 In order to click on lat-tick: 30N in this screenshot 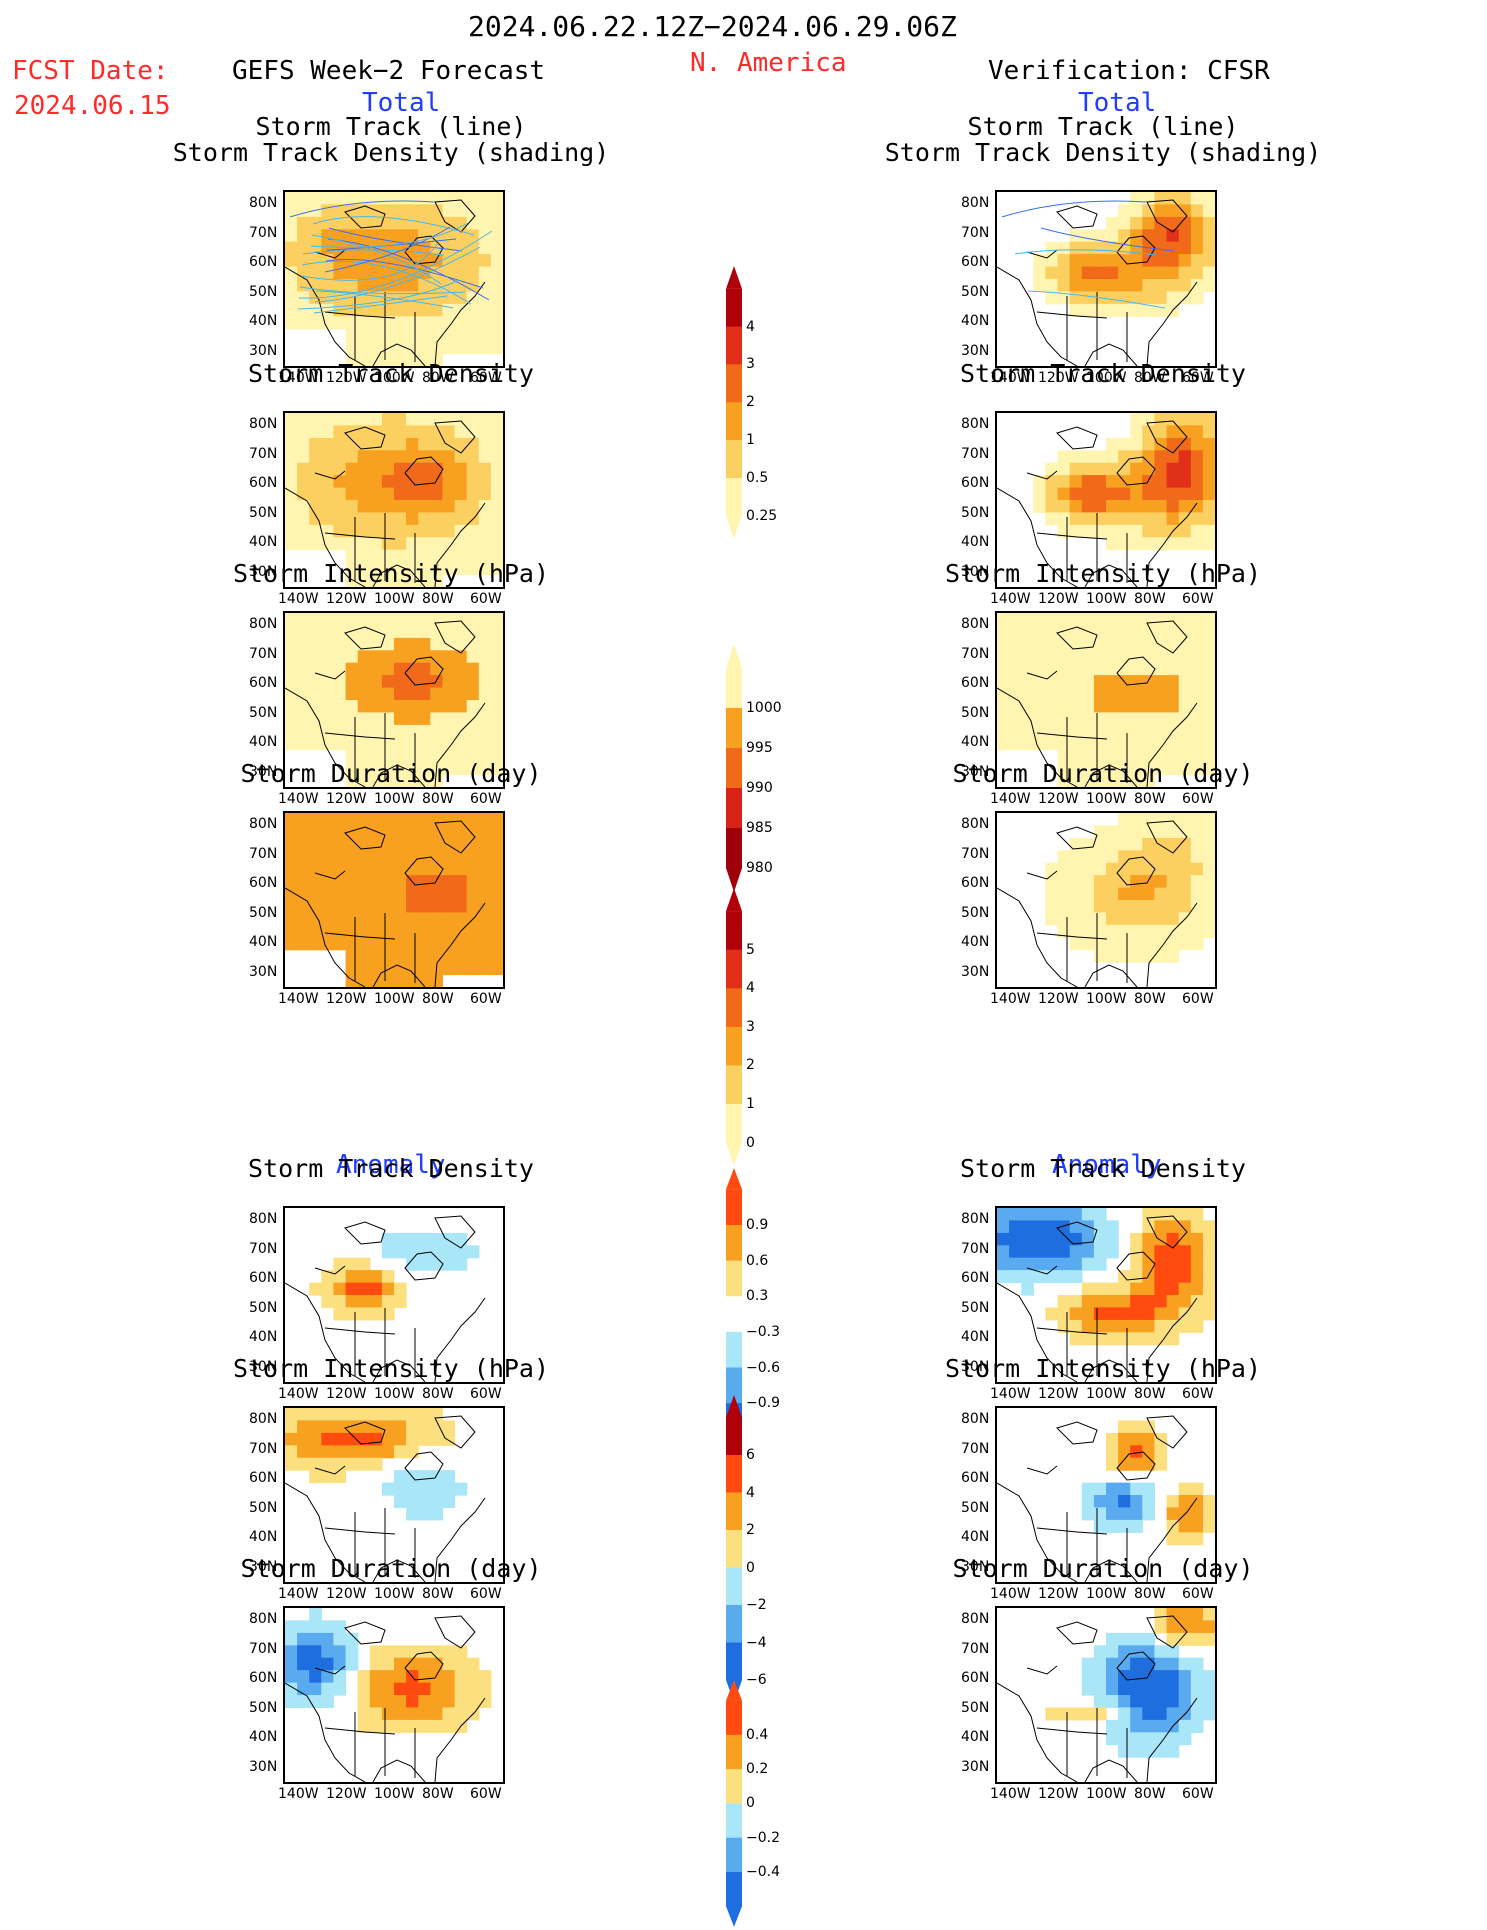, I will do `click(263, 771)`.